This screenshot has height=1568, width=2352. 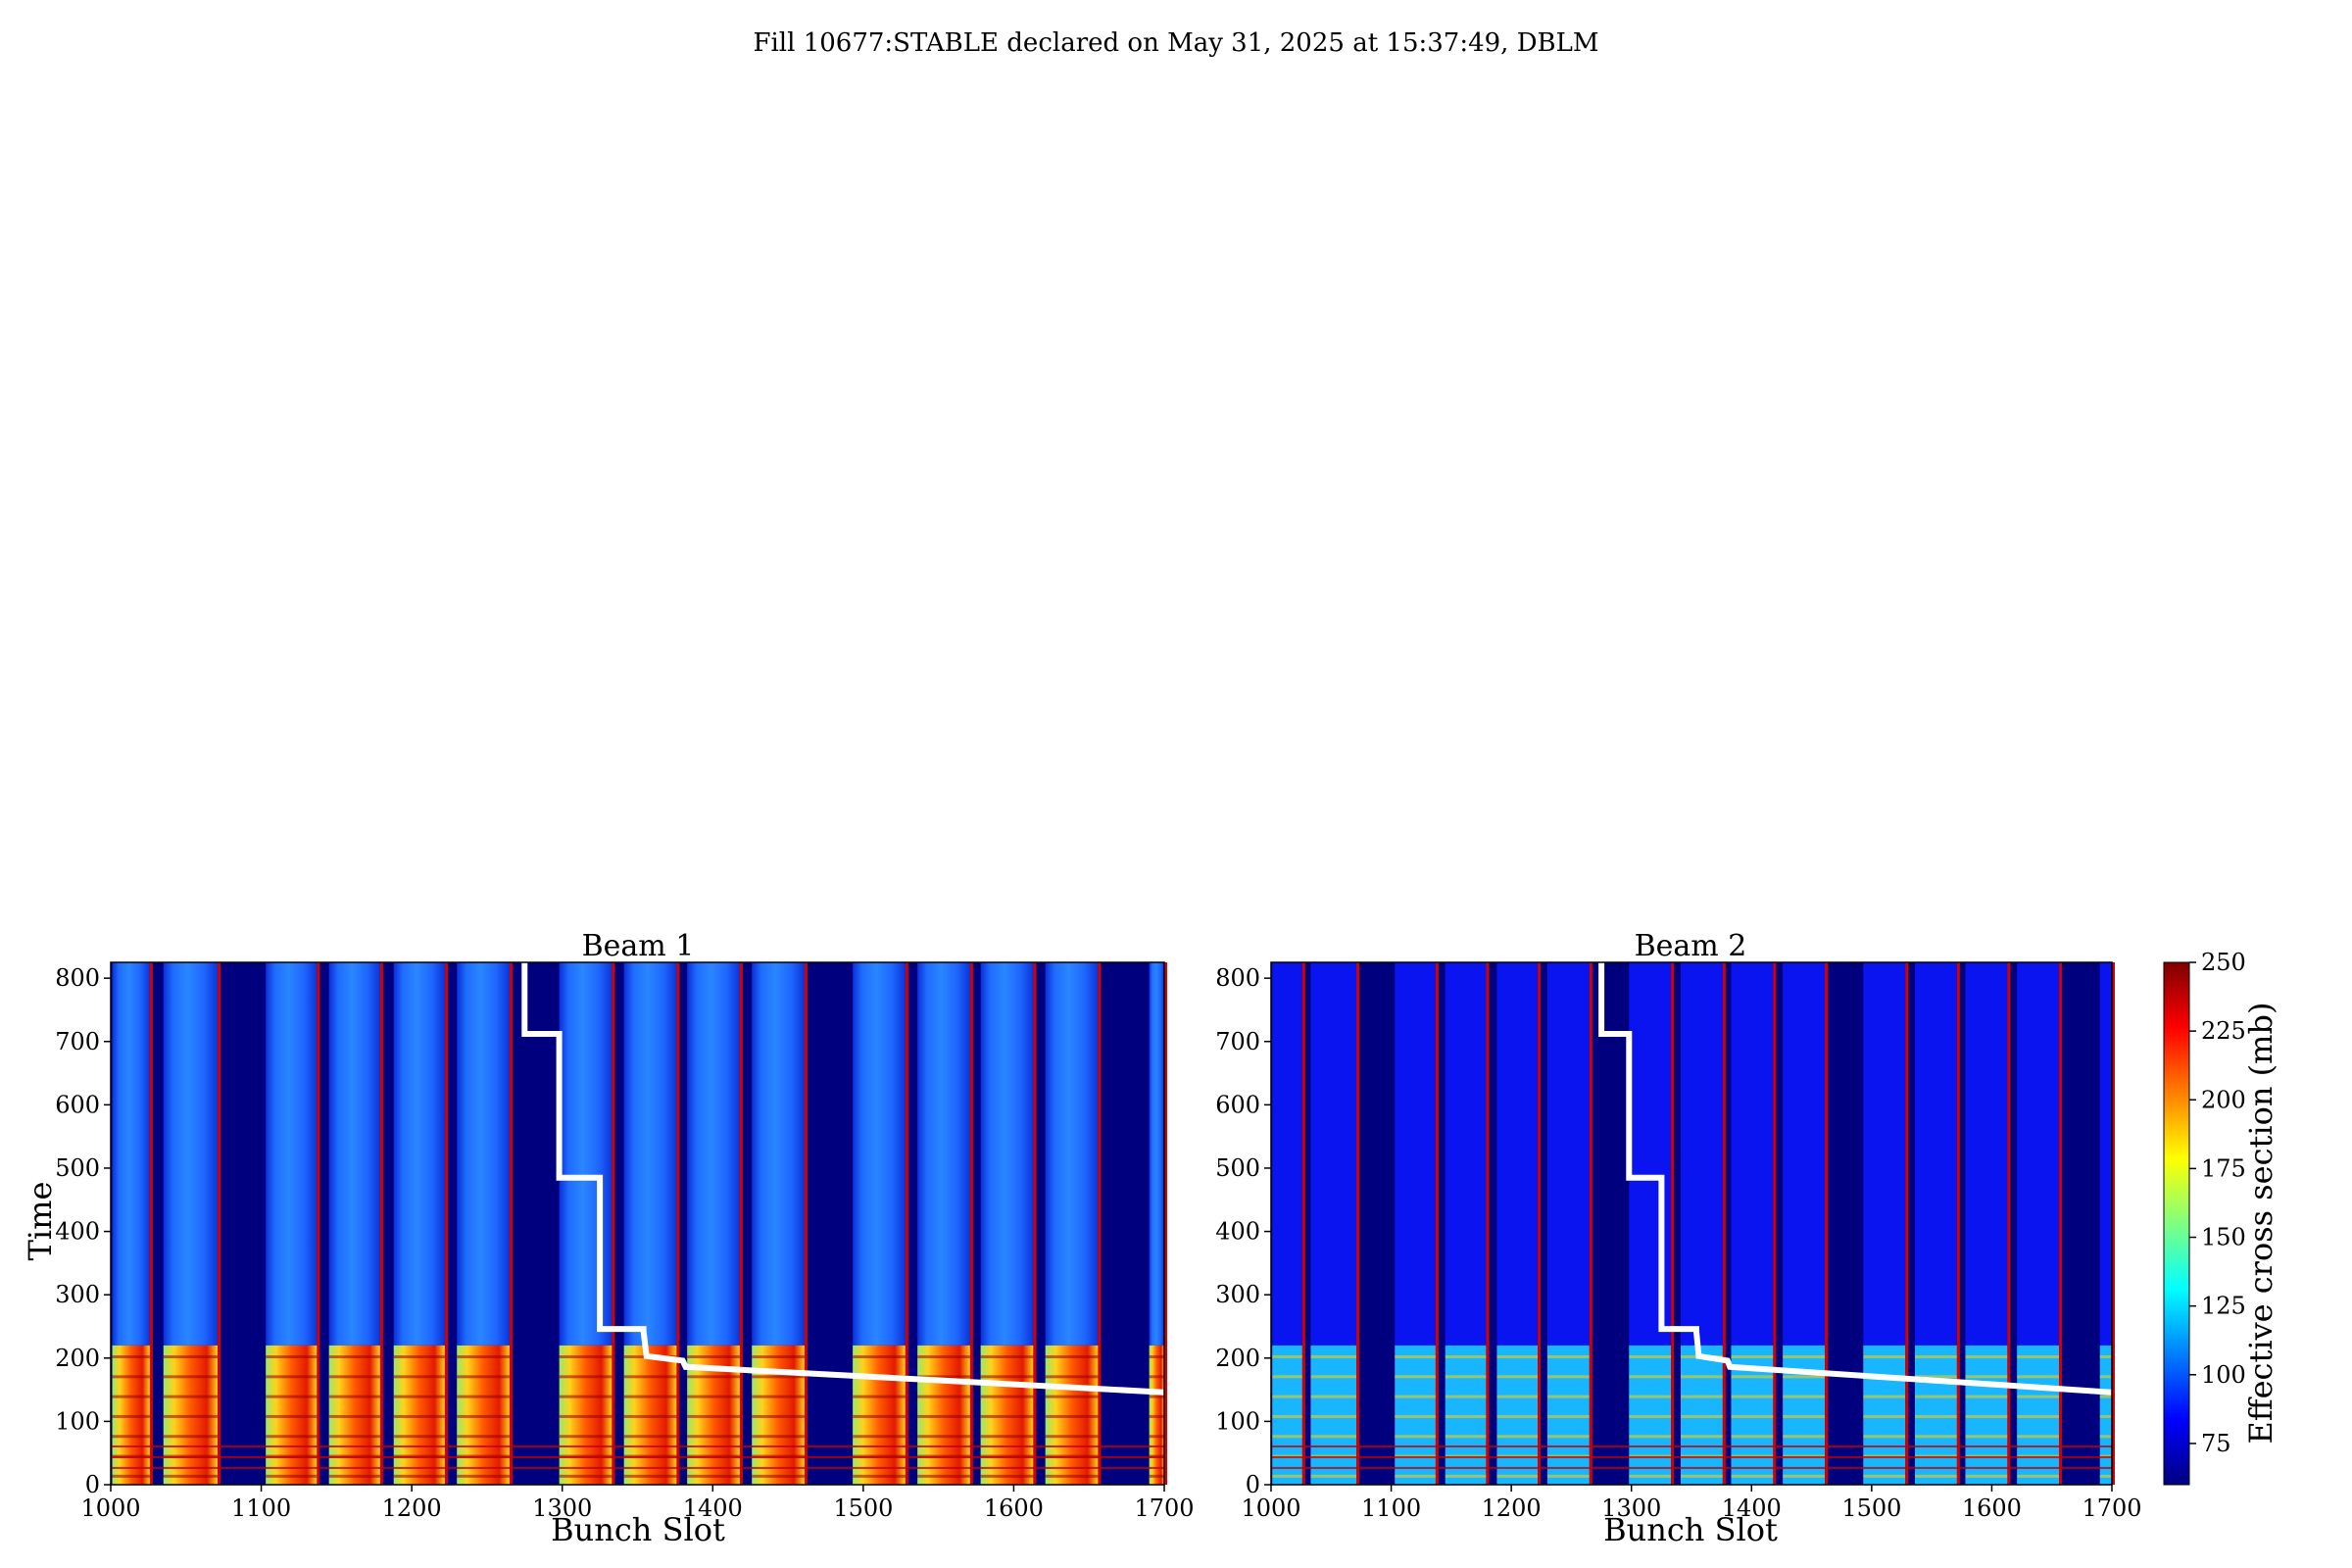 What do you see at coordinates (1237, 1041) in the screenshot?
I see `y-tick-label: 700` at bounding box center [1237, 1041].